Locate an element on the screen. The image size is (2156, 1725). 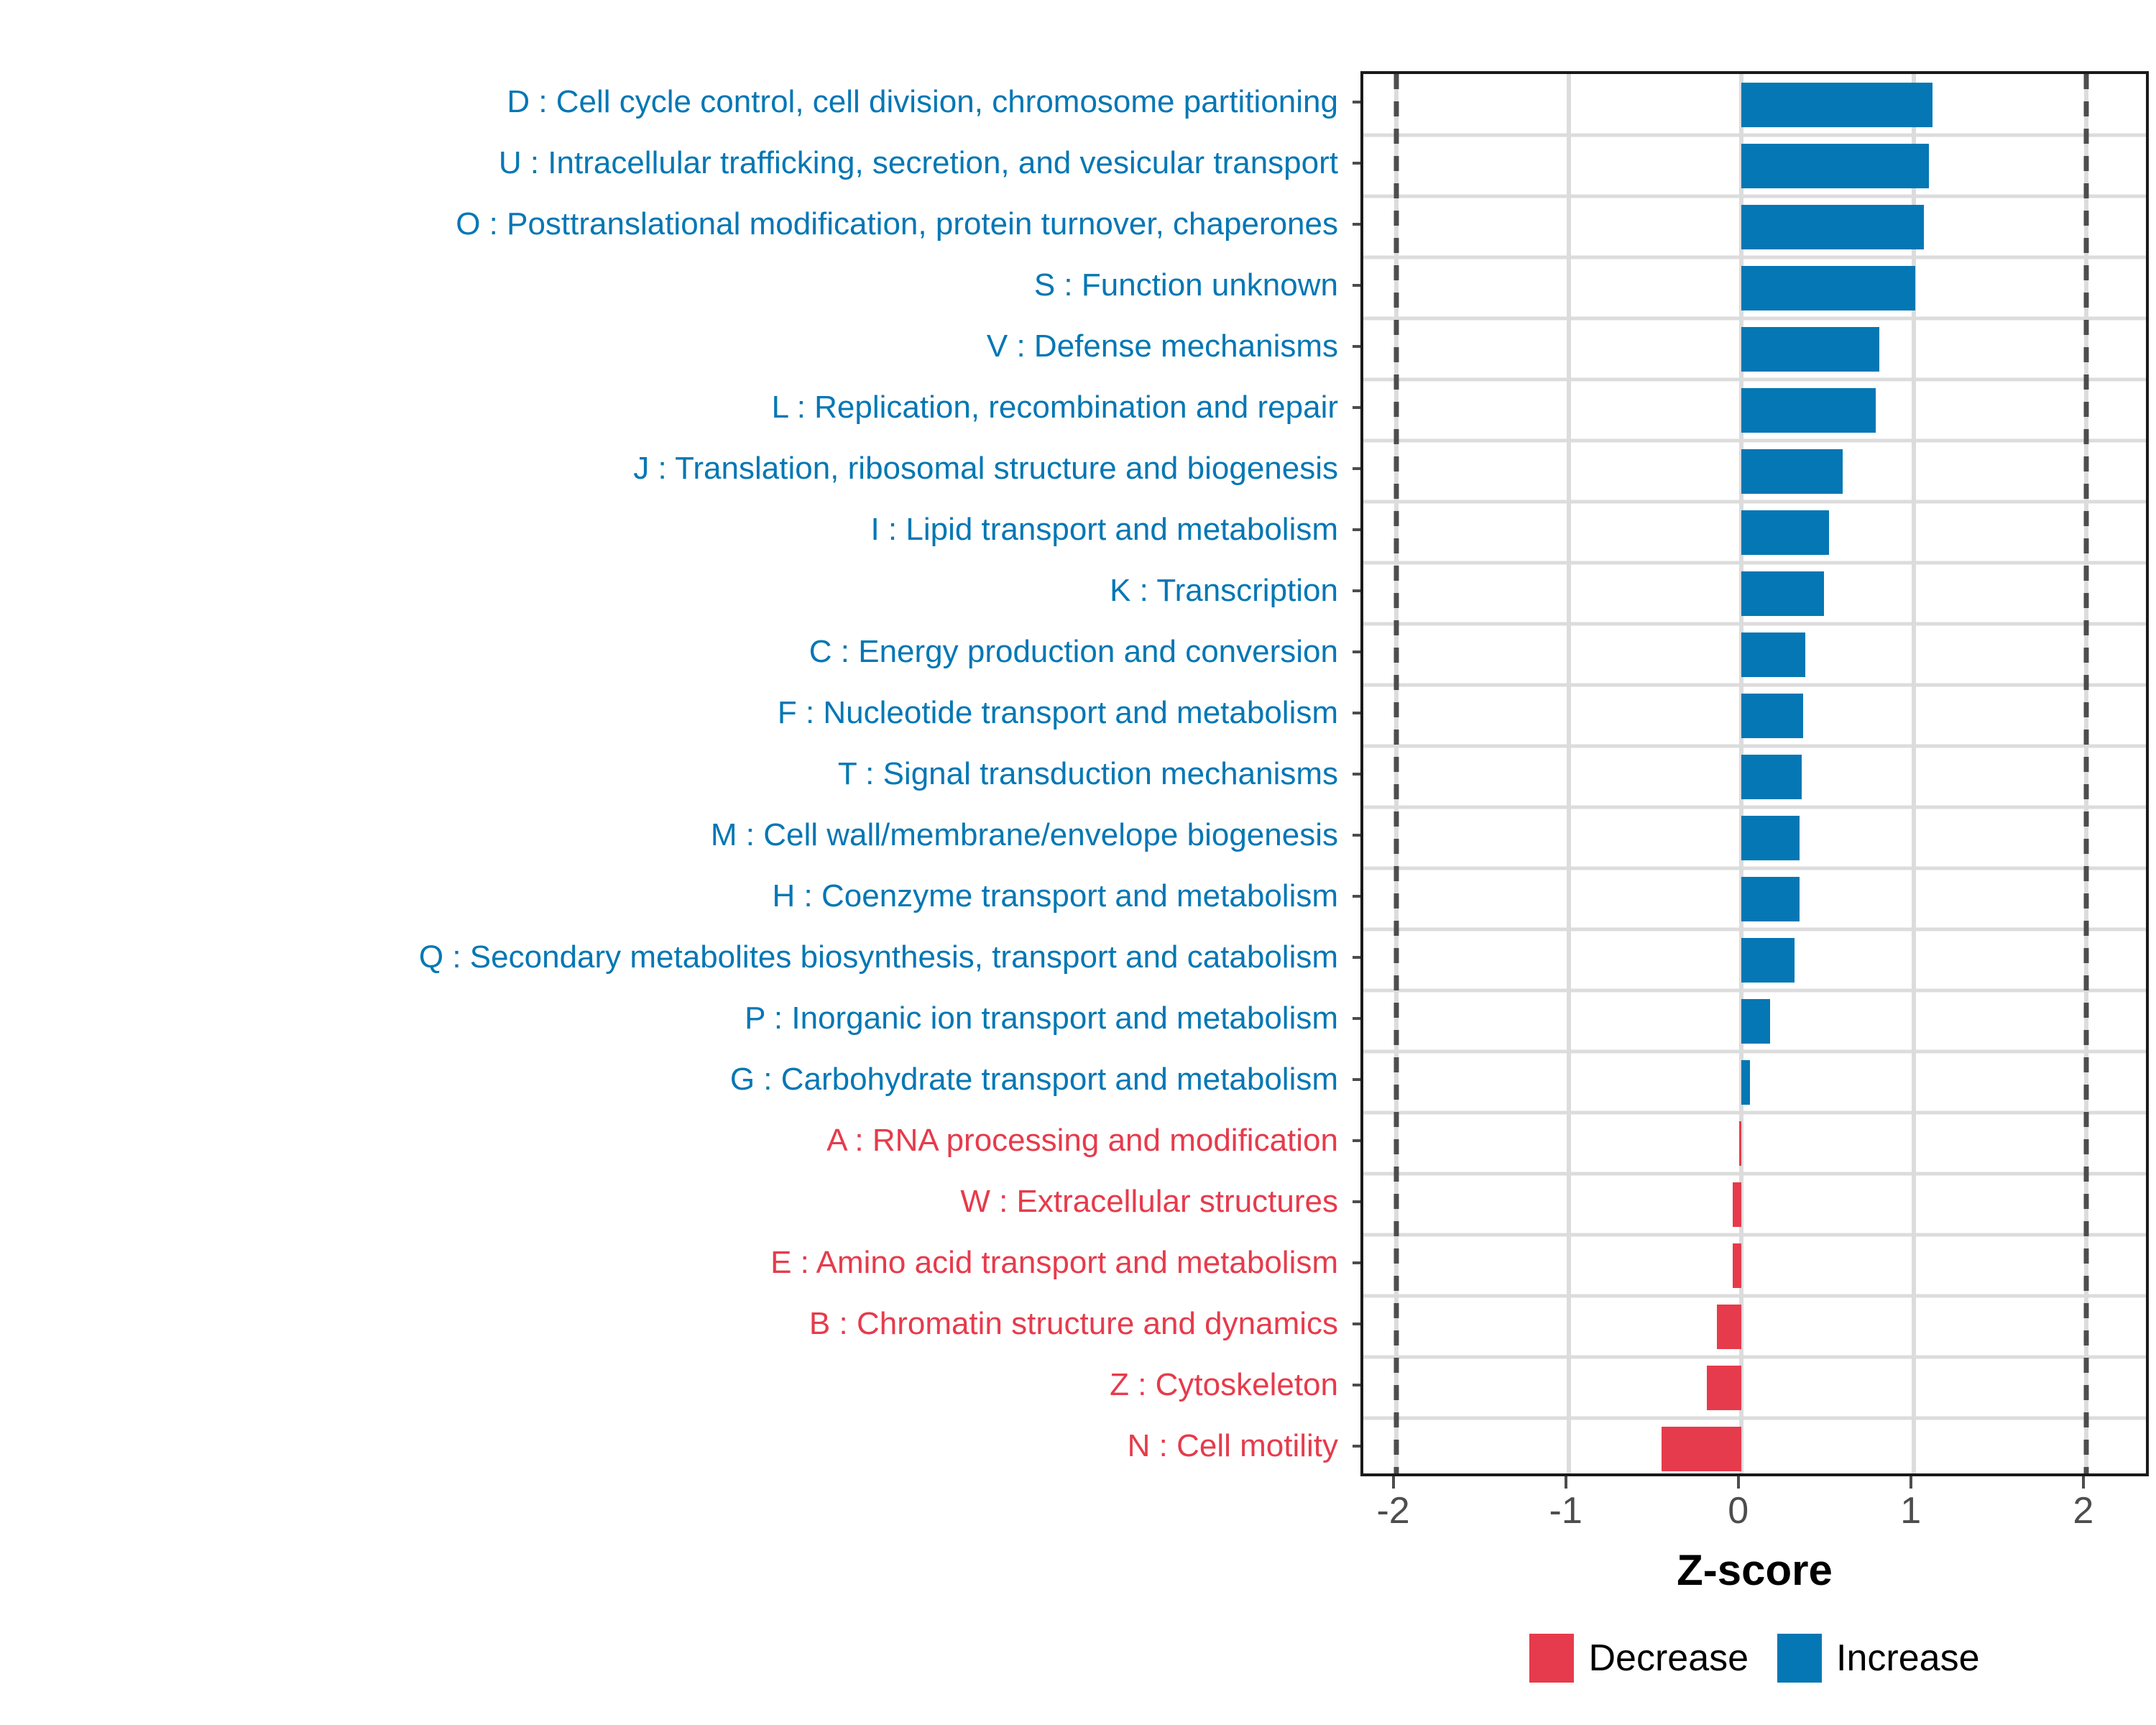
category-label: E : Amino acid transport and metabolism is located at coordinates (1054, 1262).